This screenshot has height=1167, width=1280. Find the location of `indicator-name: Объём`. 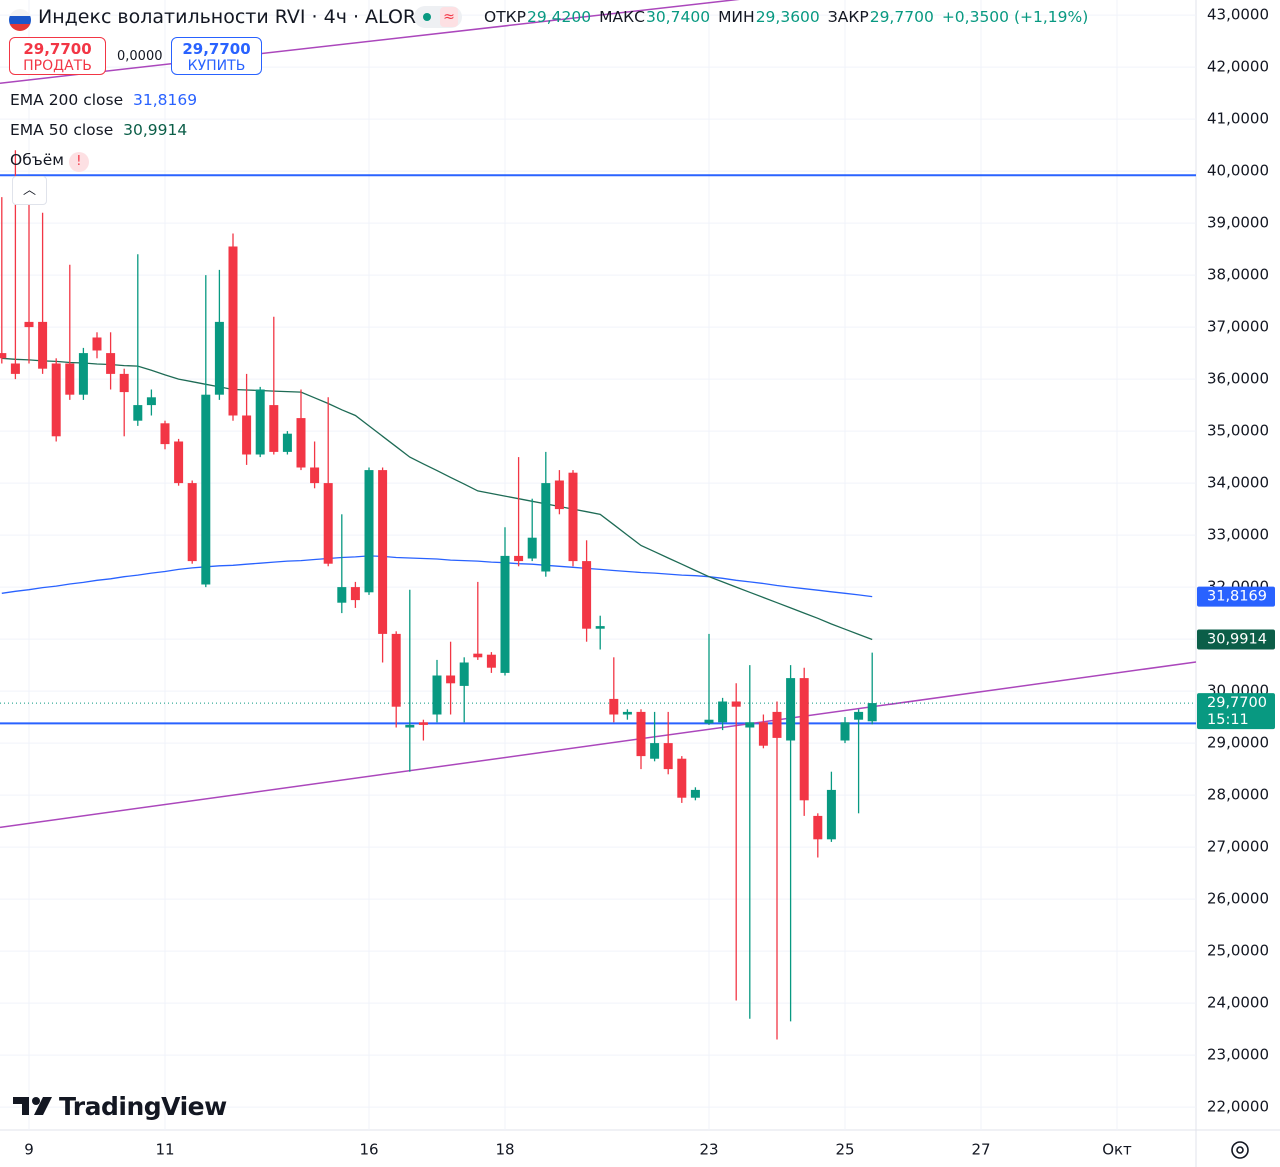

indicator-name: Объём is located at coordinates (37, 160).